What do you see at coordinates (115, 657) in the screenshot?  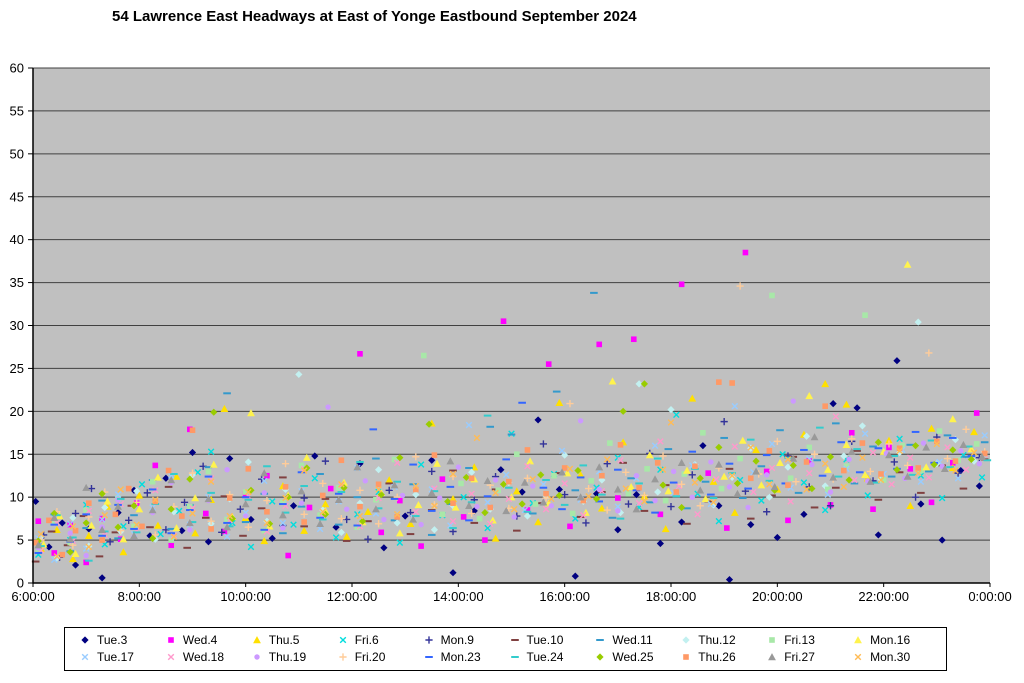 I see `legend-label: Tue.17` at bounding box center [115, 657].